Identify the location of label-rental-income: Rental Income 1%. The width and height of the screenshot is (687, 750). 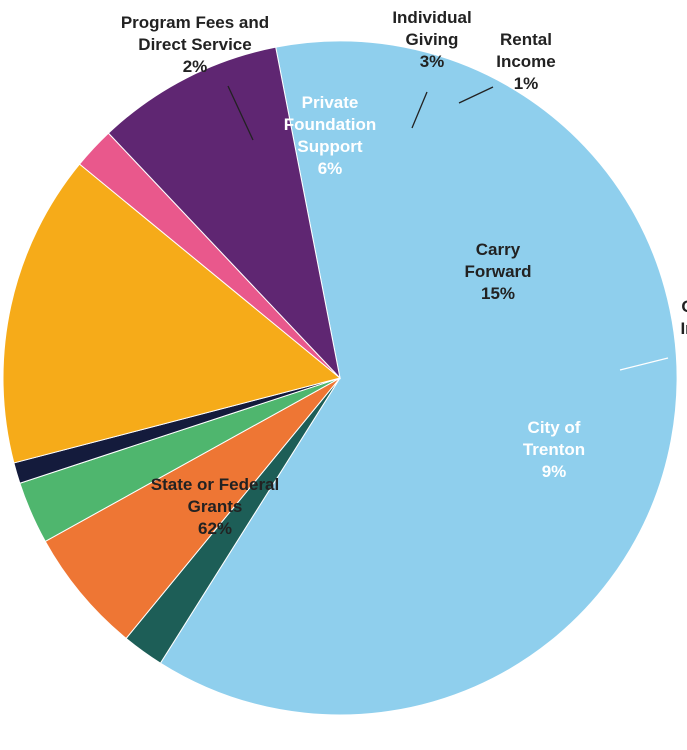
(526, 61).